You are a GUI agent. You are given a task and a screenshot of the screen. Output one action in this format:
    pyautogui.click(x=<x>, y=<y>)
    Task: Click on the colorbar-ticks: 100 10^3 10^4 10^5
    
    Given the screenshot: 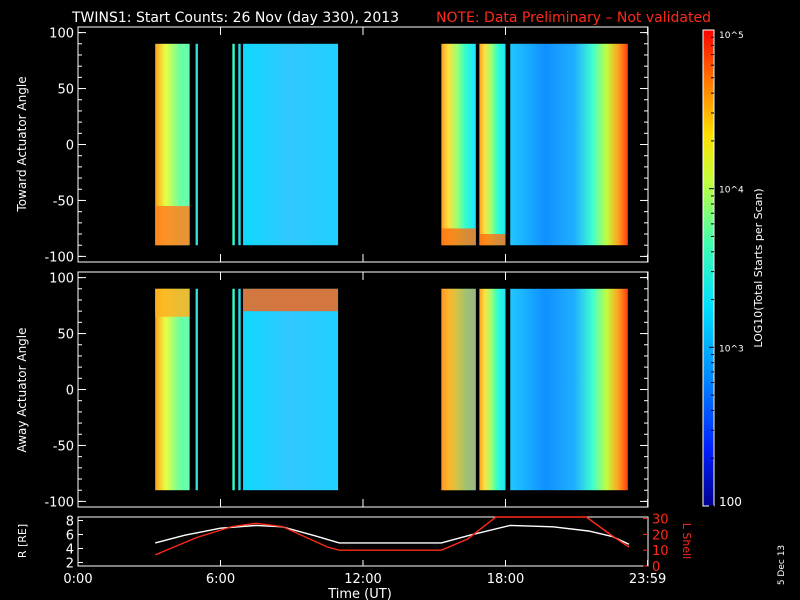 What is the action you would take?
    pyautogui.click(x=726, y=270)
    